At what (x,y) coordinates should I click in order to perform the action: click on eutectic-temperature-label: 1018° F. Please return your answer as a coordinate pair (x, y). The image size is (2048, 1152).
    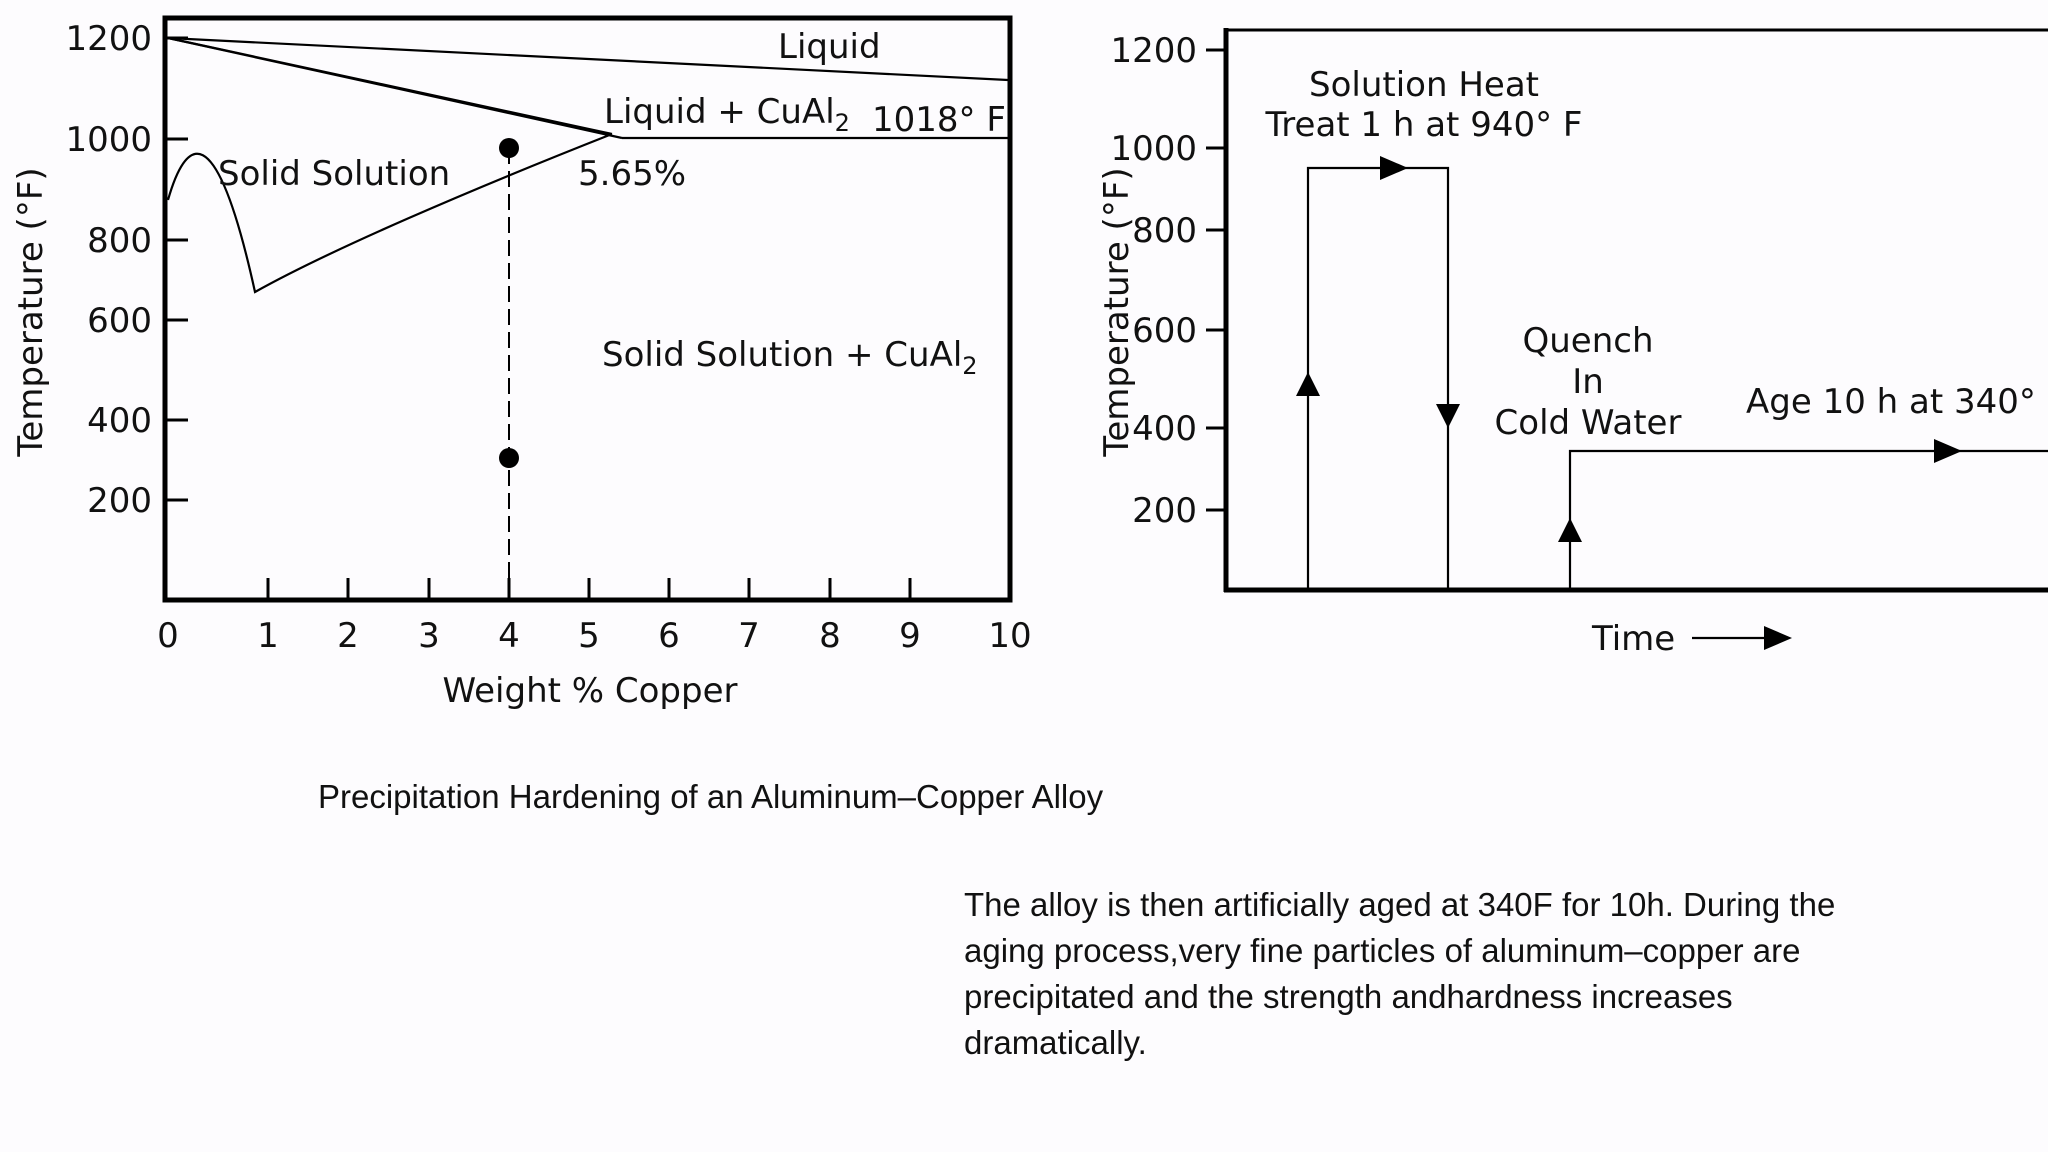
    Looking at the image, I should click on (939, 120).